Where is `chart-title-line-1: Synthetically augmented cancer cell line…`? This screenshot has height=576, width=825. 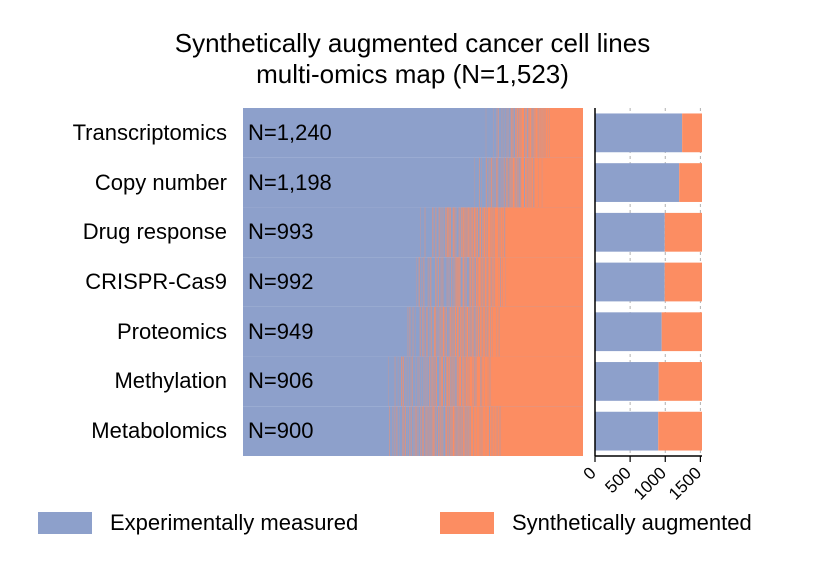
chart-title-line-1: Synthetically augmented cancer cell line… is located at coordinates (412, 43).